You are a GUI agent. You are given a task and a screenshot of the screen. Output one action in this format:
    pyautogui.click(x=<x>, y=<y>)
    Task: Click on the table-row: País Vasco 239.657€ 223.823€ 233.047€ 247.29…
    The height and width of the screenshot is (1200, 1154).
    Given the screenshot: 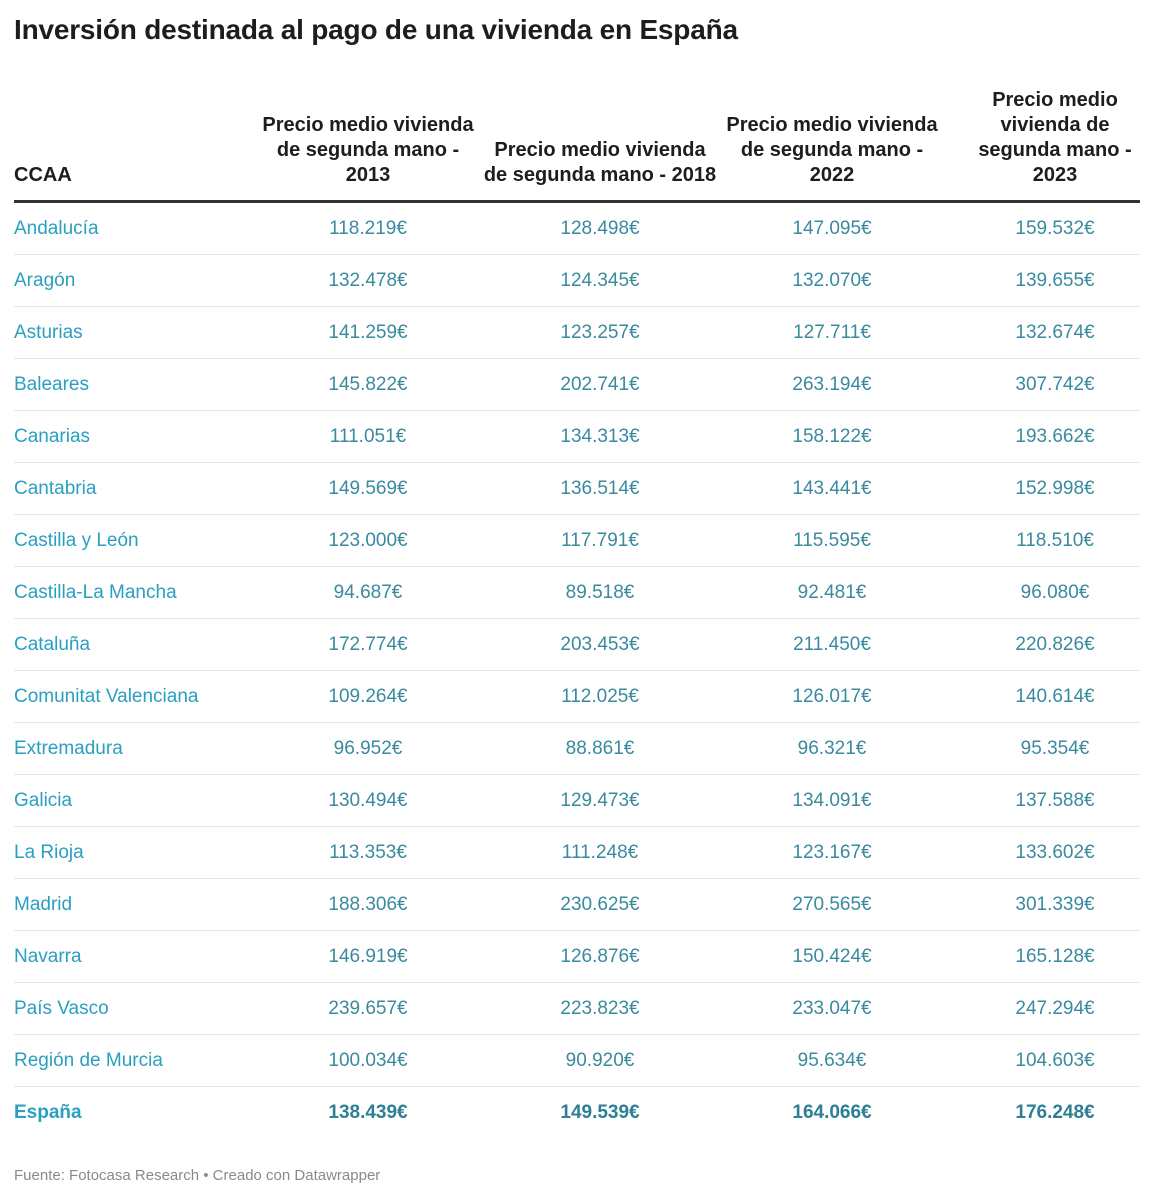 What is the action you would take?
    pyautogui.click(x=577, y=1009)
    